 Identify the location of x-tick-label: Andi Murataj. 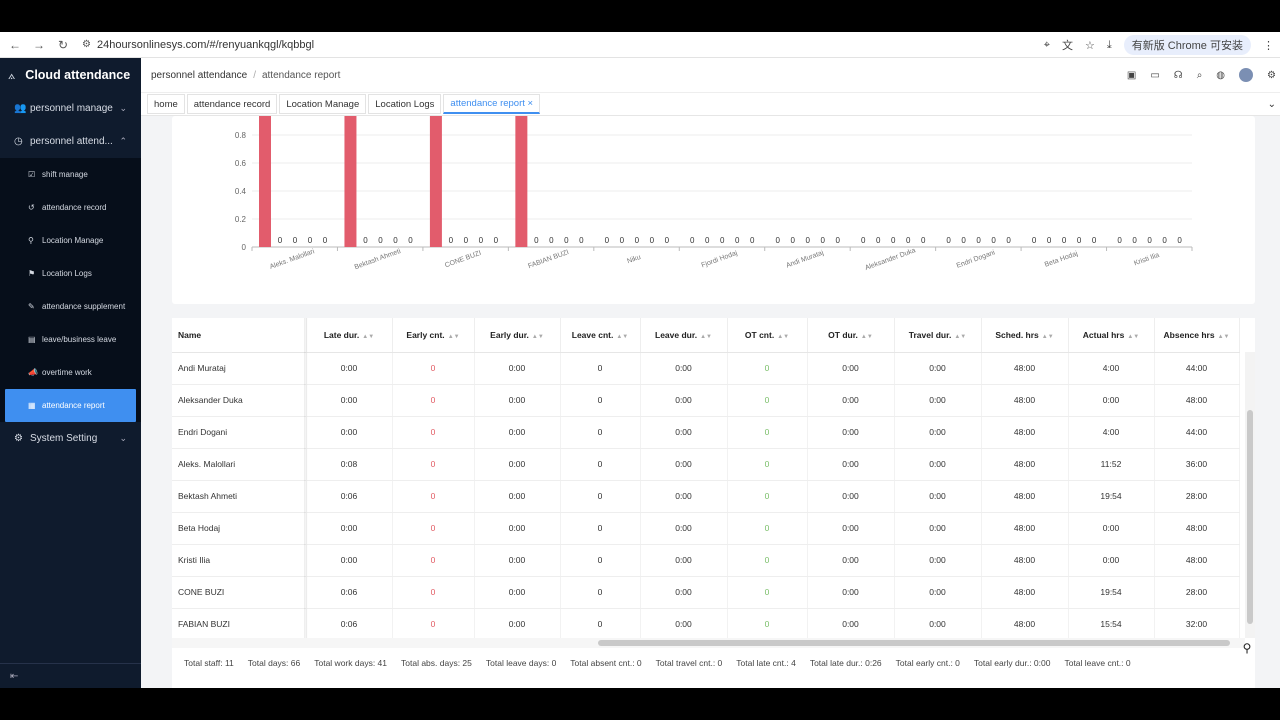
(805, 259).